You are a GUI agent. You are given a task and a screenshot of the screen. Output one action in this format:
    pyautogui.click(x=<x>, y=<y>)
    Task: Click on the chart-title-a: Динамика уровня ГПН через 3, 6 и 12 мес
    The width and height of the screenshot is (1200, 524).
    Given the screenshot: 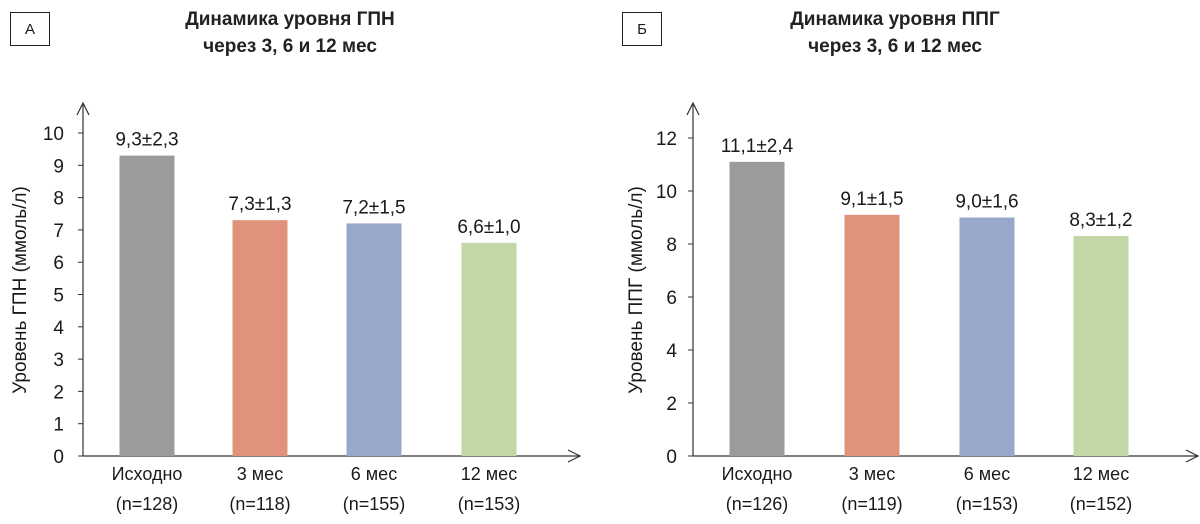 What is the action you would take?
    pyautogui.click(x=290, y=33)
    